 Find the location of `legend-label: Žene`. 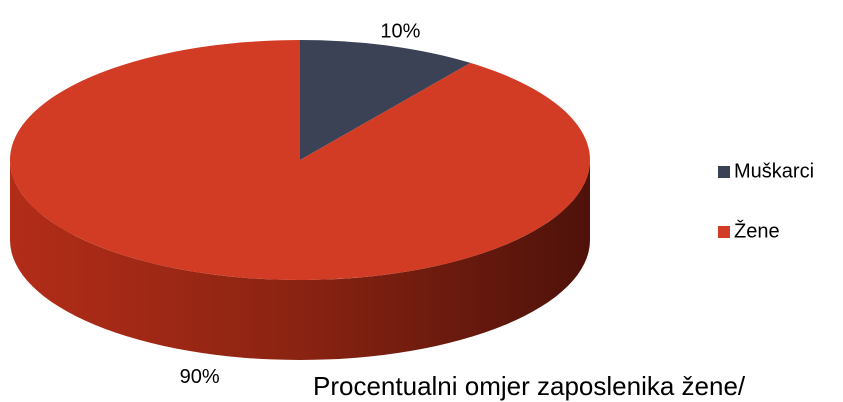

legend-label: Žene is located at coordinates (757, 230).